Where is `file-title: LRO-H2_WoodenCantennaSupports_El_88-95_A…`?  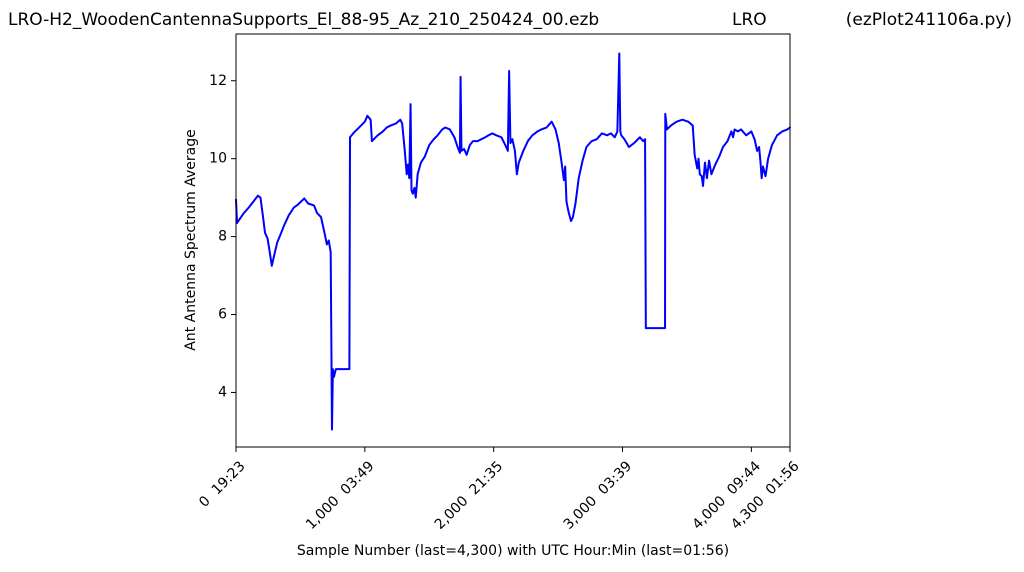 file-title: LRO-H2_WoodenCantennaSupports_El_88-95_A… is located at coordinates (303, 20).